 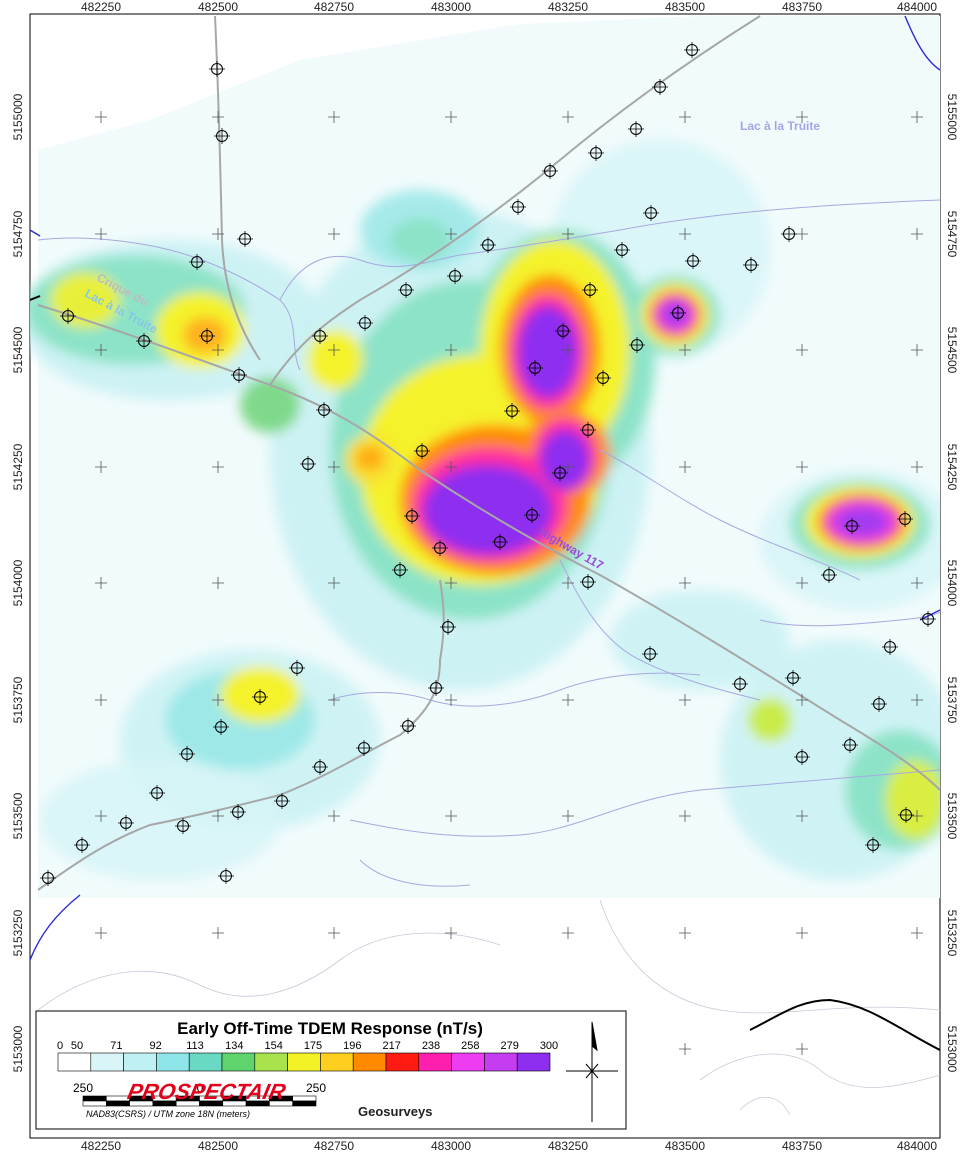 What do you see at coordinates (35, 298) in the screenshot?
I see `boundary-line-nw` at bounding box center [35, 298].